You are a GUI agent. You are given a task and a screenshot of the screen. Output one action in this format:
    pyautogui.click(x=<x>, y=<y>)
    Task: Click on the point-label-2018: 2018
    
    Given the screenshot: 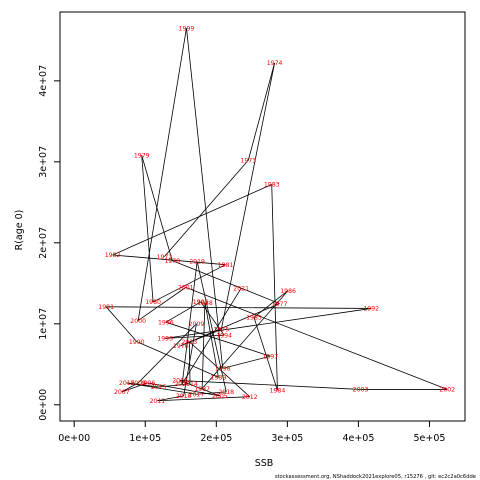 What is the action you would take?
    pyautogui.click(x=226, y=392)
    